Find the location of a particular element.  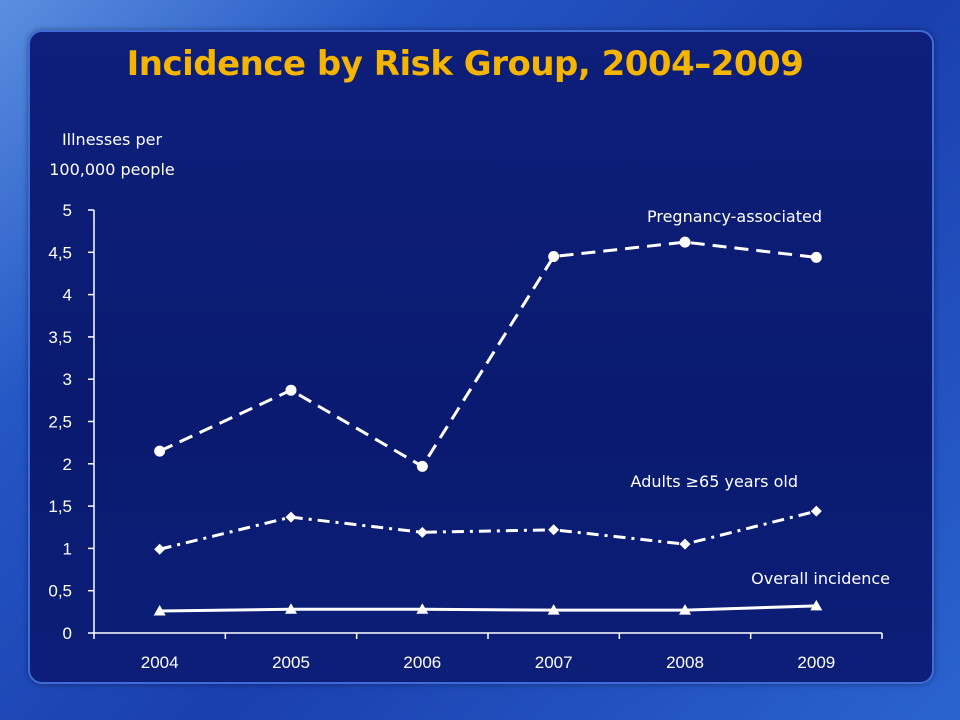

y-tick-label: 4 is located at coordinates (67, 295).